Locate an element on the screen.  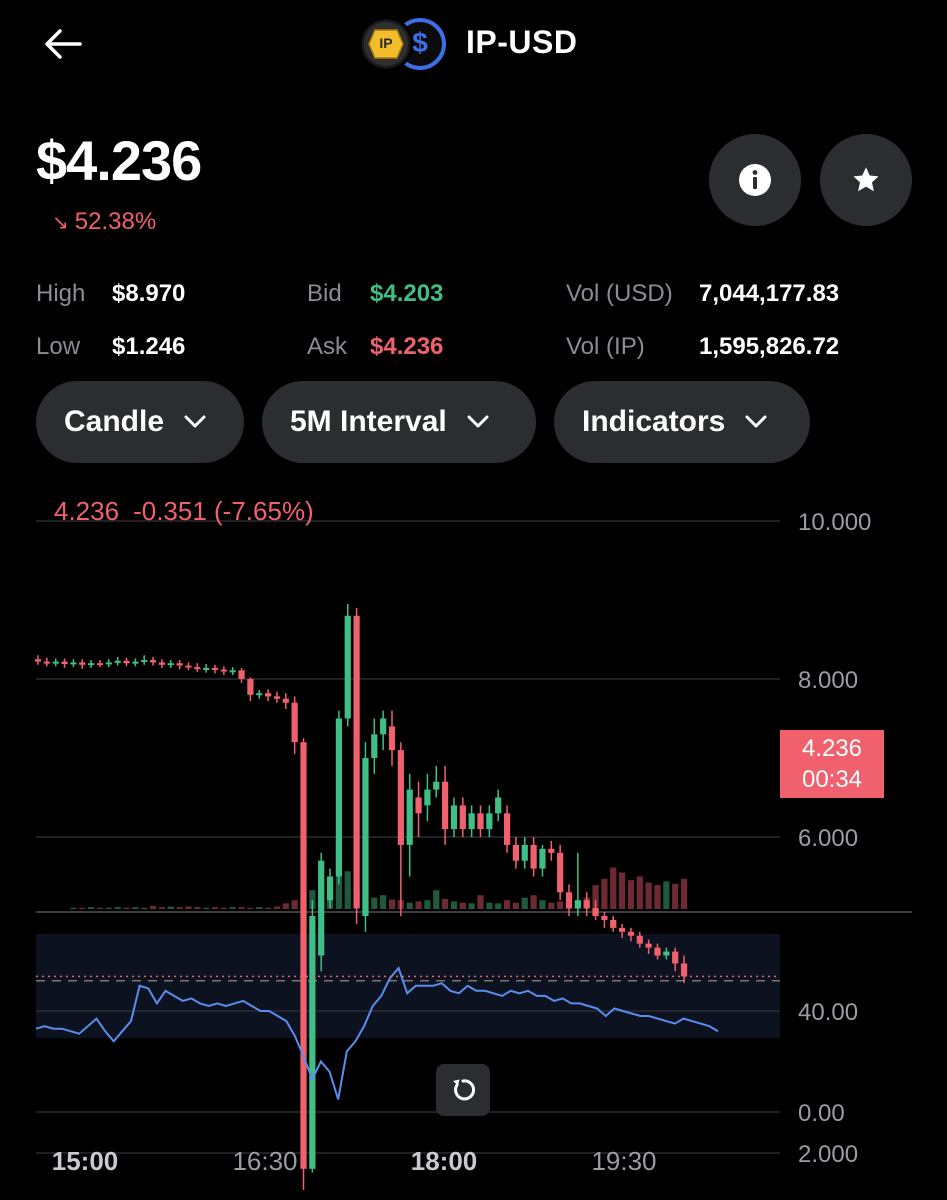
header: IP $ IP-USD is located at coordinates (473, 45).